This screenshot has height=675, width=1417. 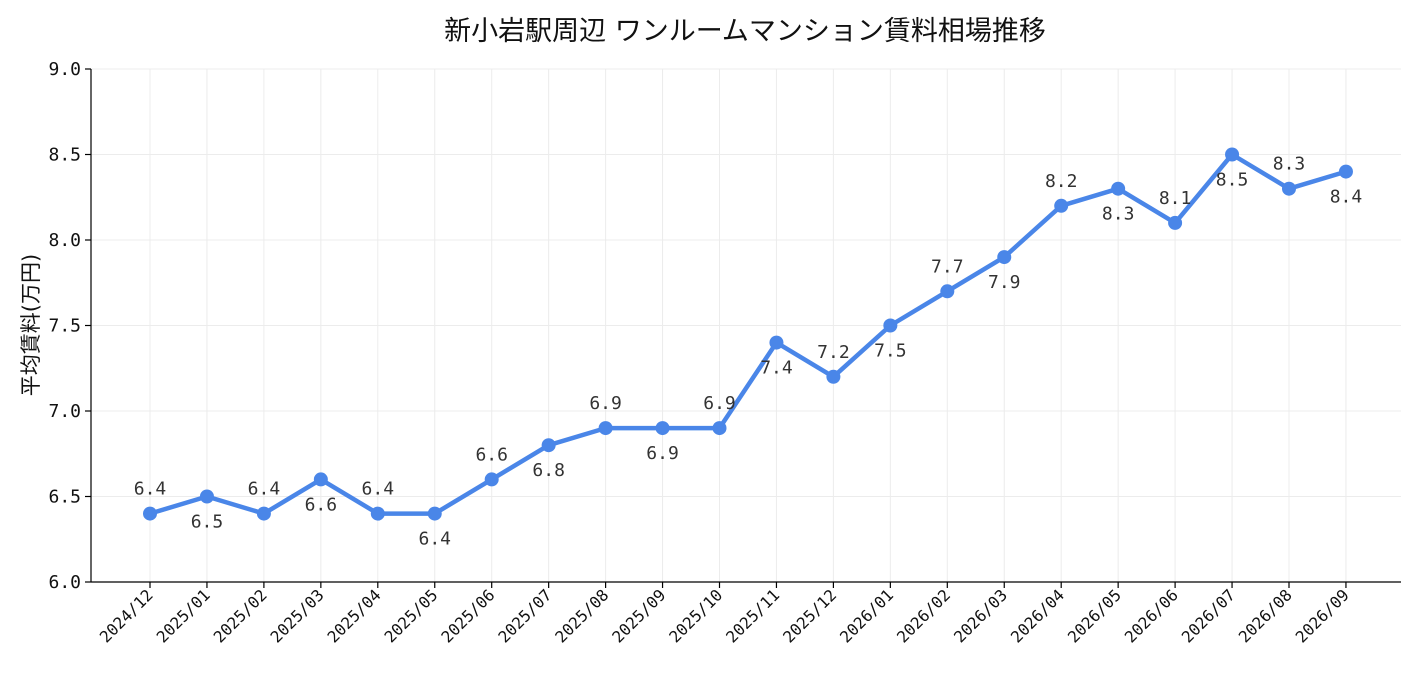 What do you see at coordinates (1232, 180) in the screenshot?
I see `data-label: 8.5` at bounding box center [1232, 180].